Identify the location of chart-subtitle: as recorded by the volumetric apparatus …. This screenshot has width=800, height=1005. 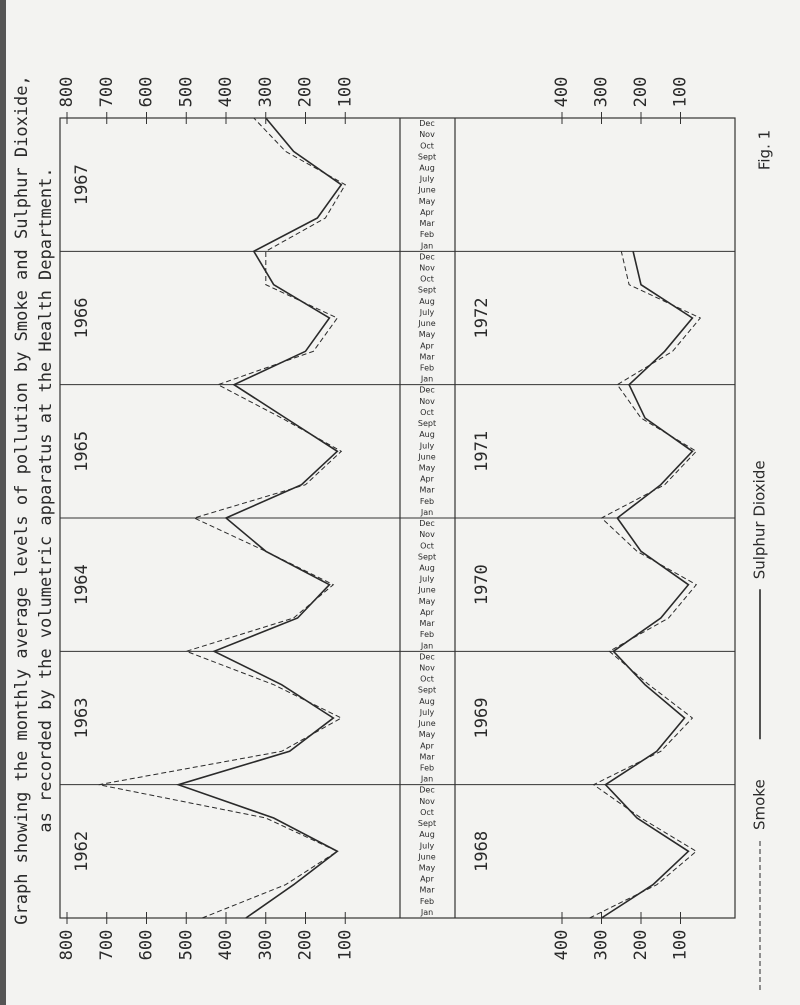
(46, 499).